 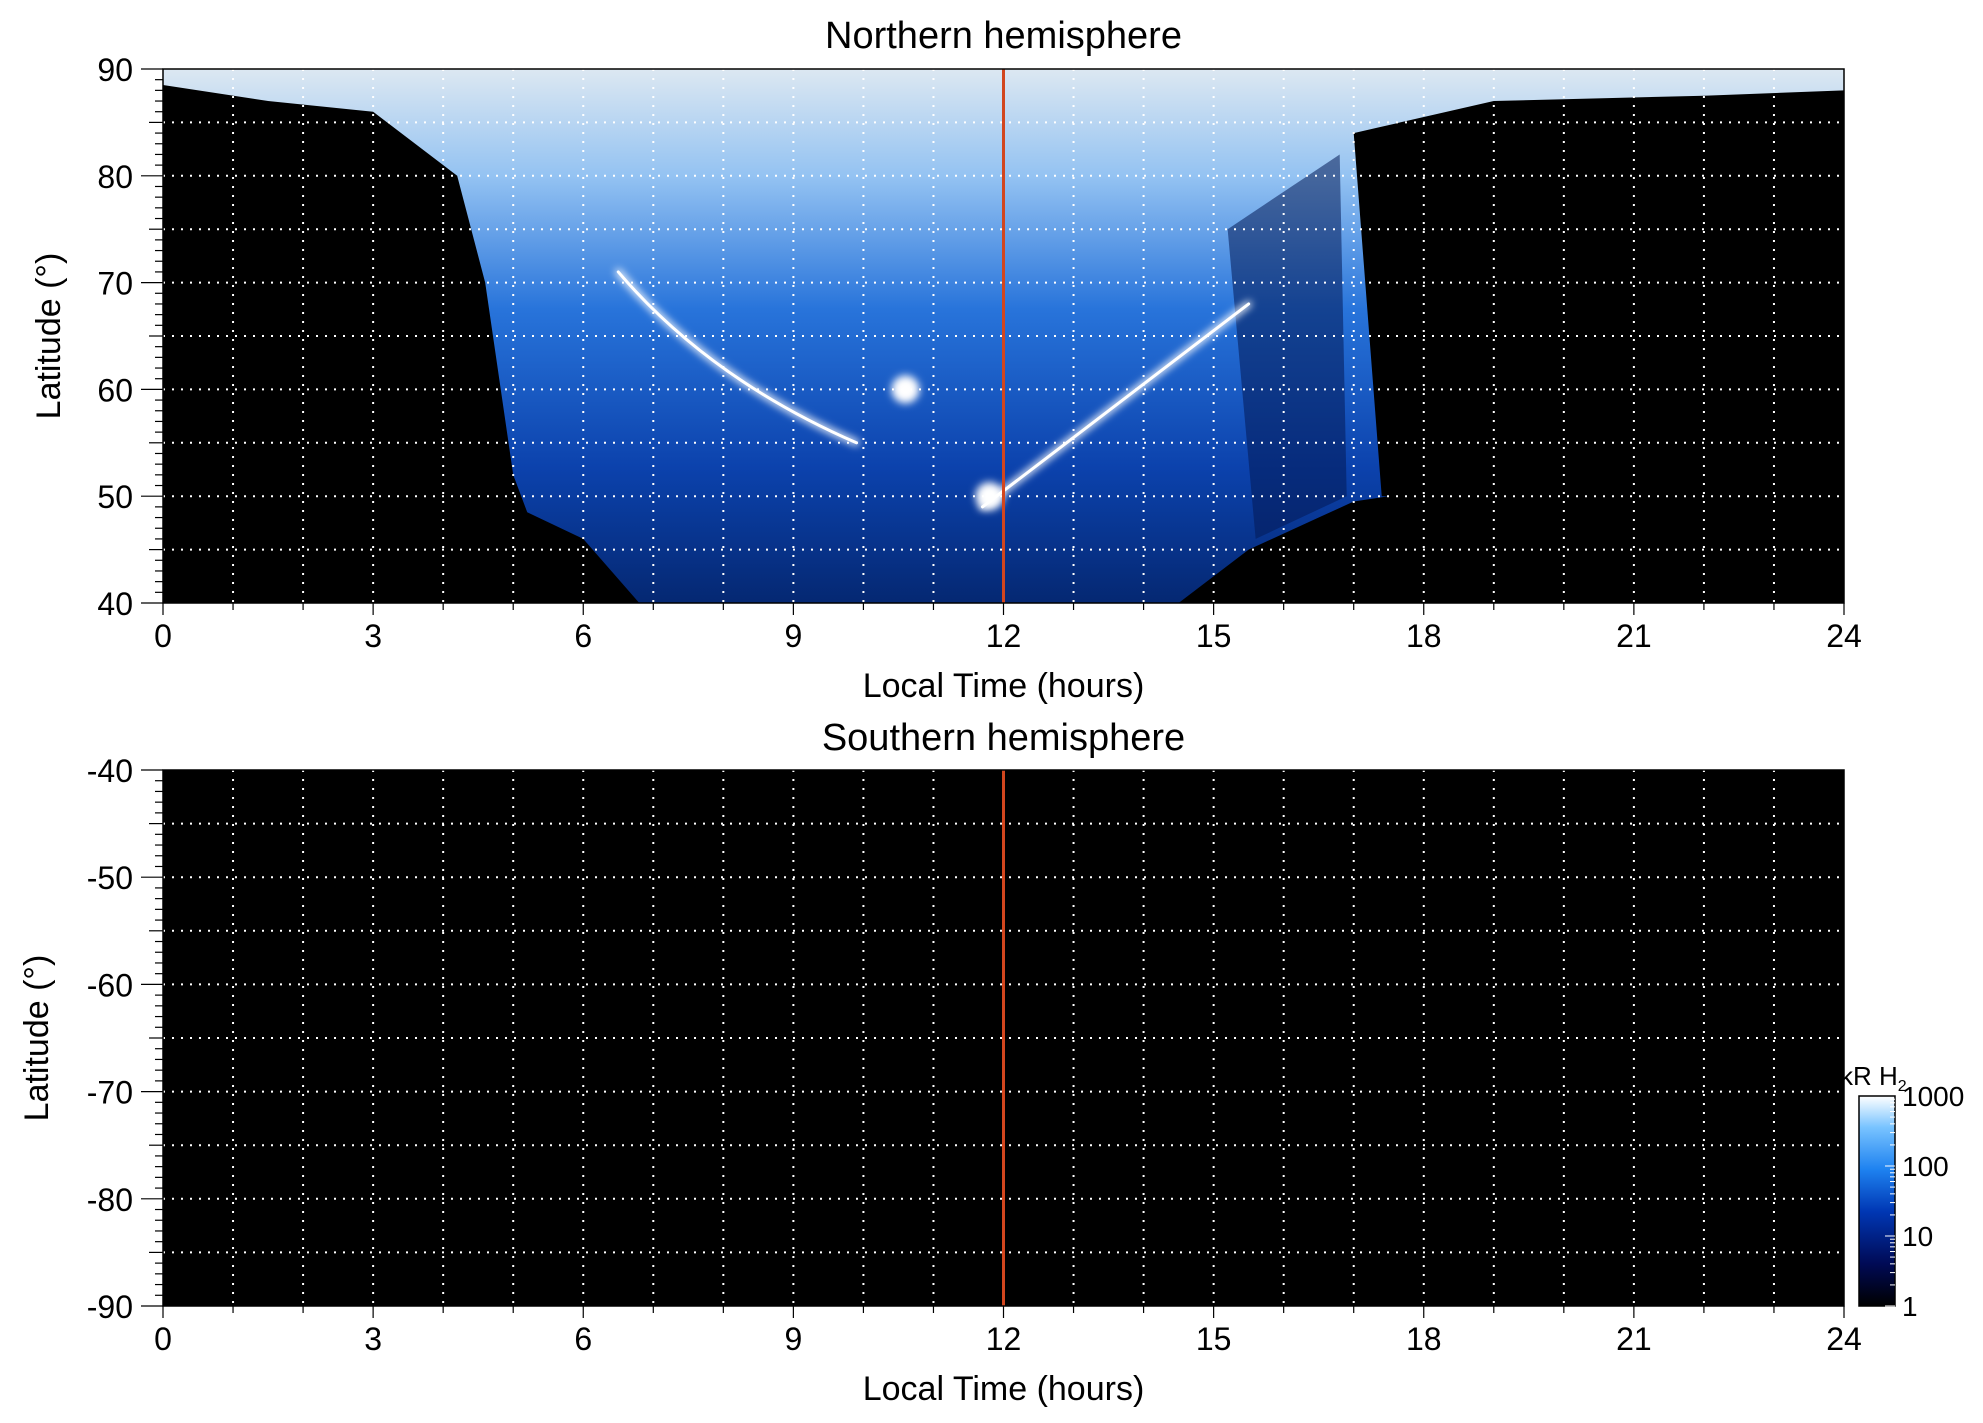 What do you see at coordinates (110, 1307) in the screenshot?
I see `y-tick-label: -90` at bounding box center [110, 1307].